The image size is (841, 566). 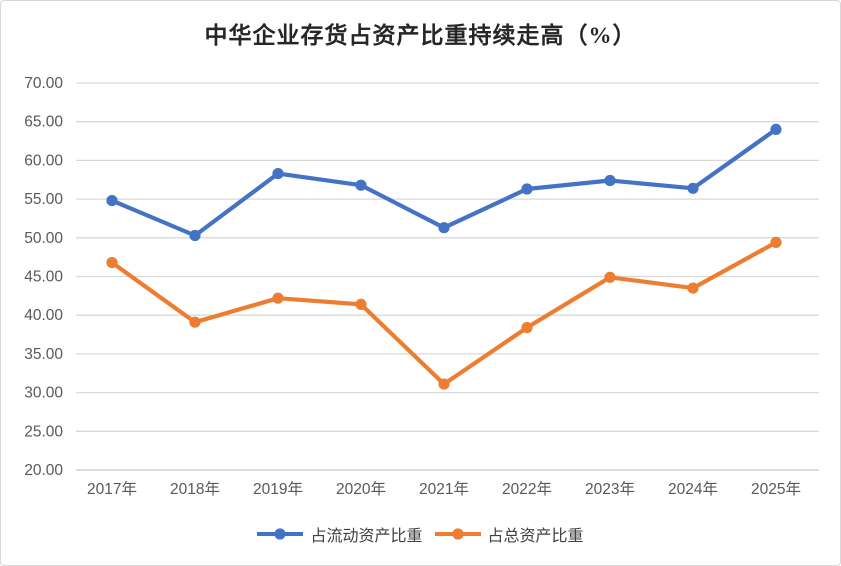 What do you see at coordinates (43, 470) in the screenshot?
I see `y-axis-tick-label: 20.00` at bounding box center [43, 470].